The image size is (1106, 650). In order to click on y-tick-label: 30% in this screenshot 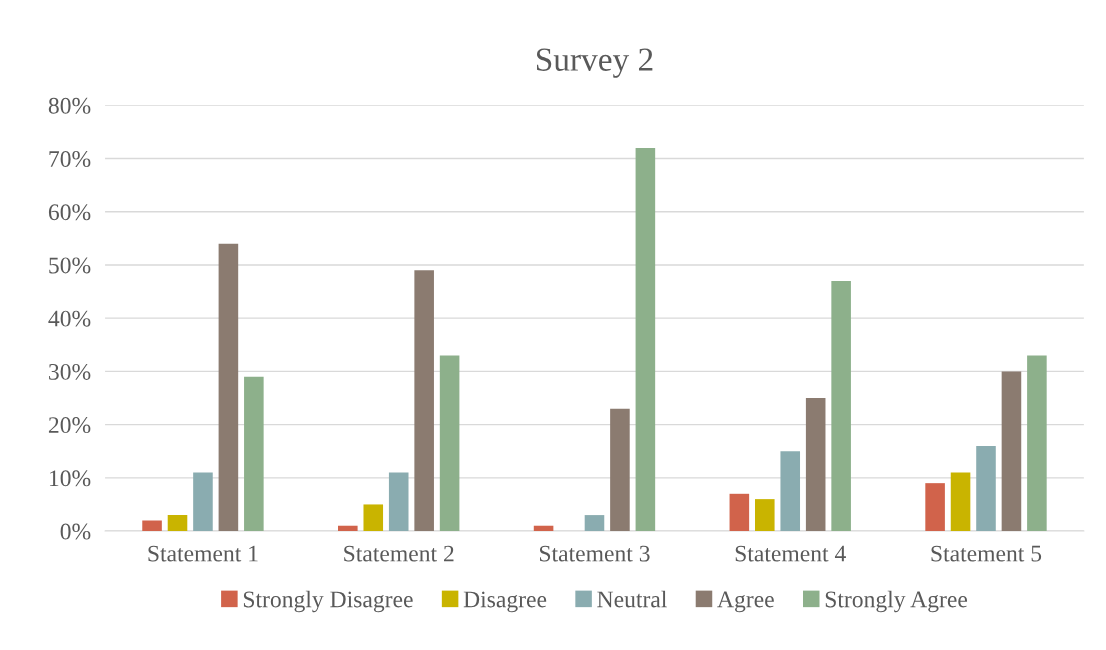, I will do `click(70, 371)`.